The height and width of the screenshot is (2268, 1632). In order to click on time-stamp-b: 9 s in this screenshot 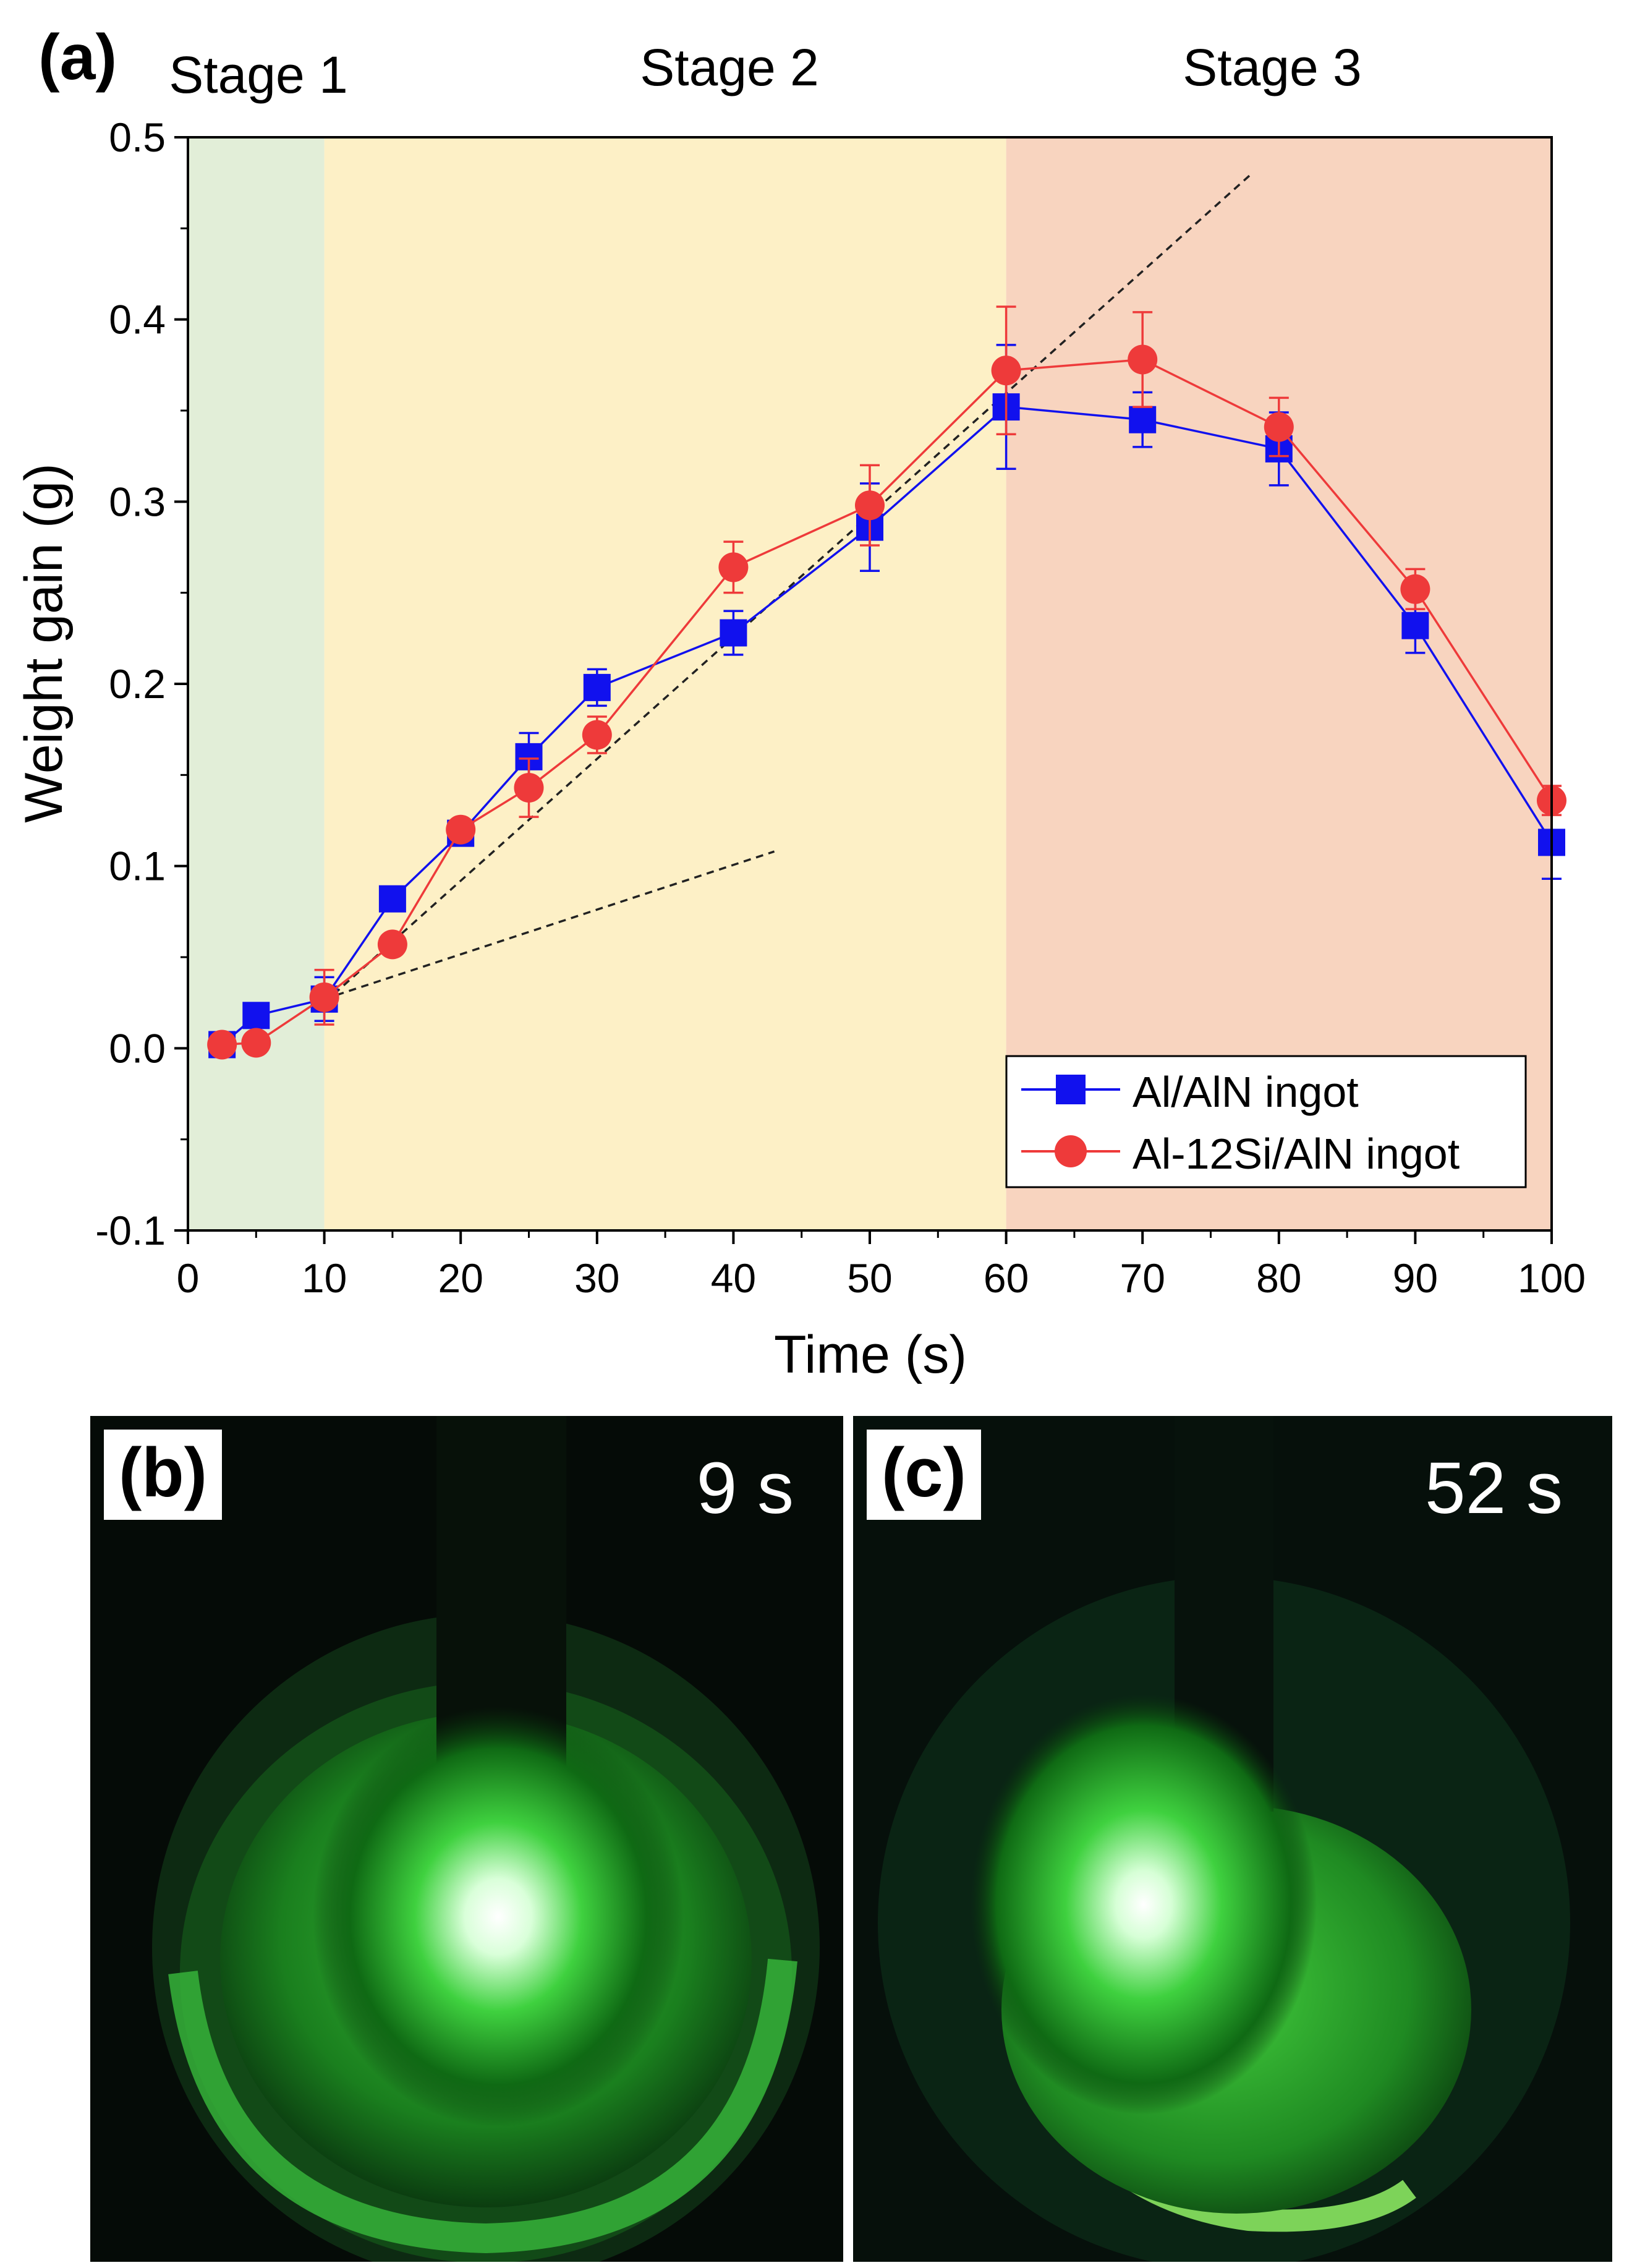, I will do `click(745, 1488)`.